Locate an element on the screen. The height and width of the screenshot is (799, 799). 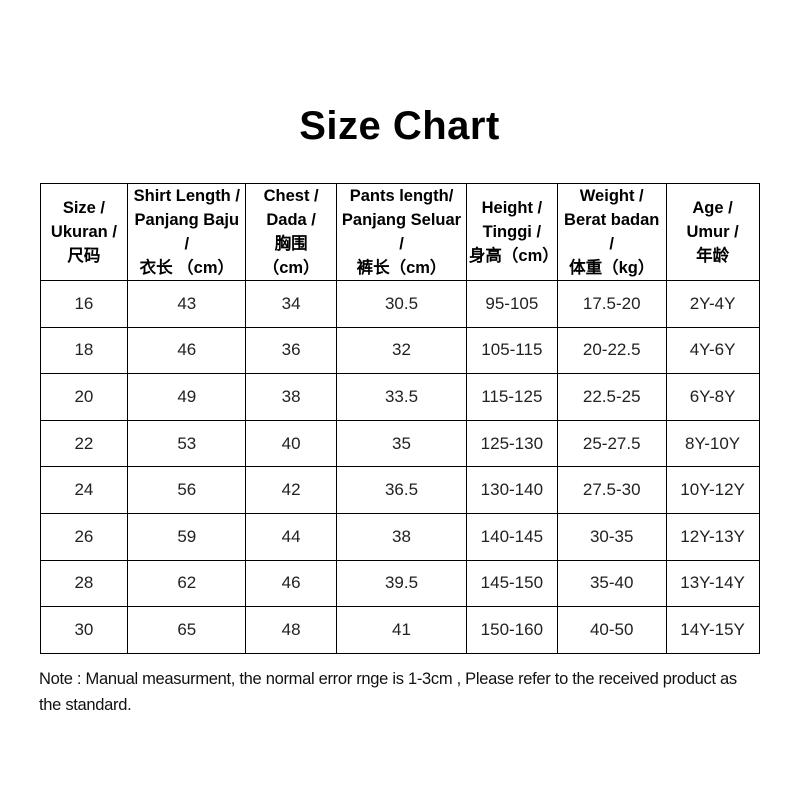
cell-weight: 20-22.5 is located at coordinates (611, 350).